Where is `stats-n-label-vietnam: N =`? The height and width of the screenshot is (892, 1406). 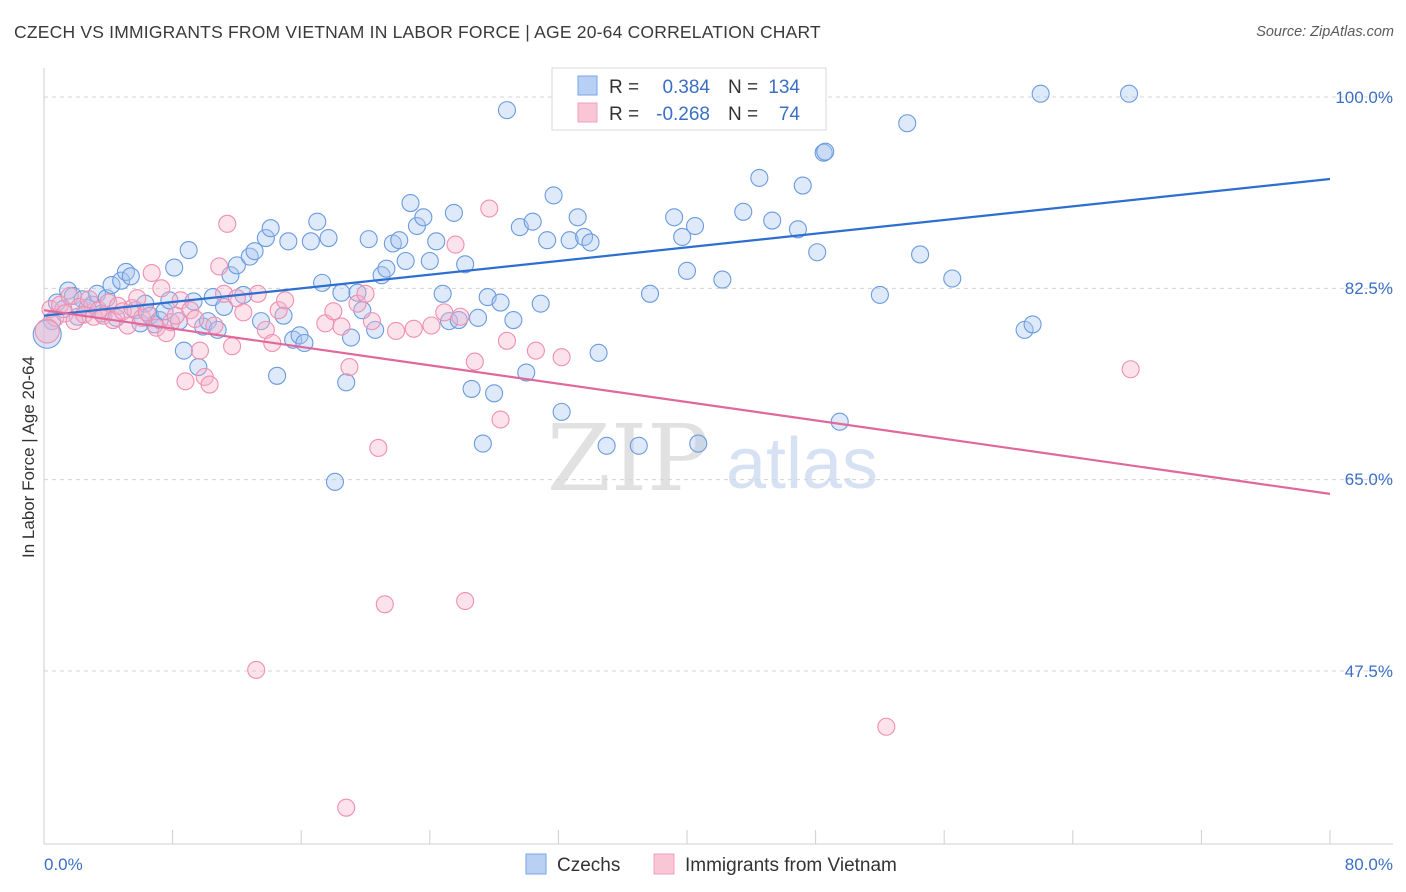
stats-n-label-vietnam: N = is located at coordinates (743, 114).